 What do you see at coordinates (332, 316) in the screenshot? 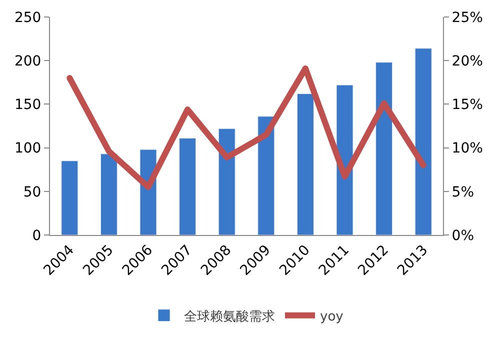
I see `legend-label: yoy` at bounding box center [332, 316].